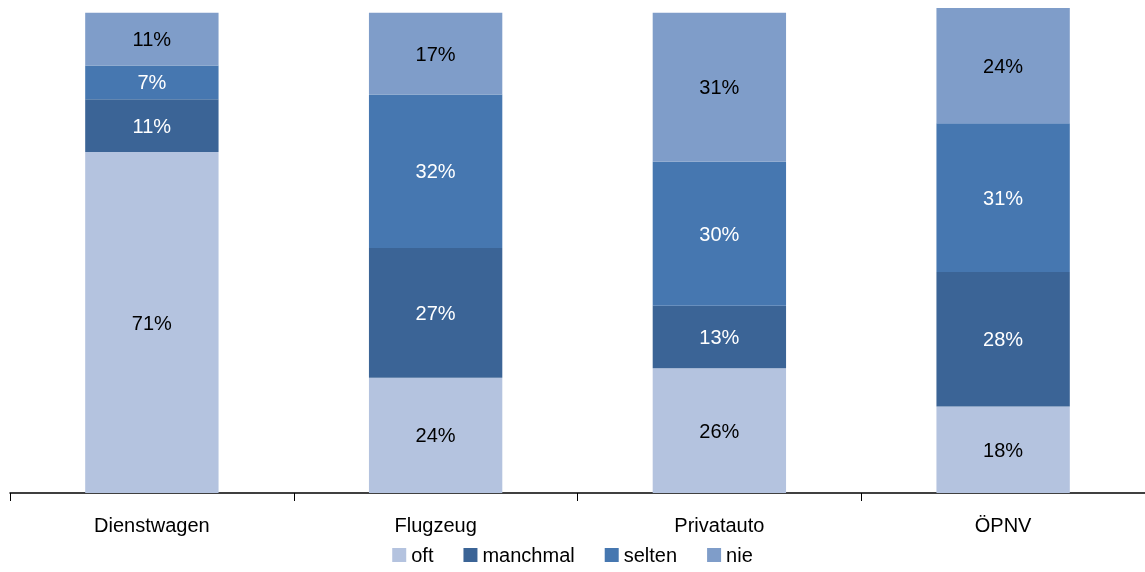  Describe the element at coordinates (739, 555) in the screenshot. I see `legend-label: nie` at that location.